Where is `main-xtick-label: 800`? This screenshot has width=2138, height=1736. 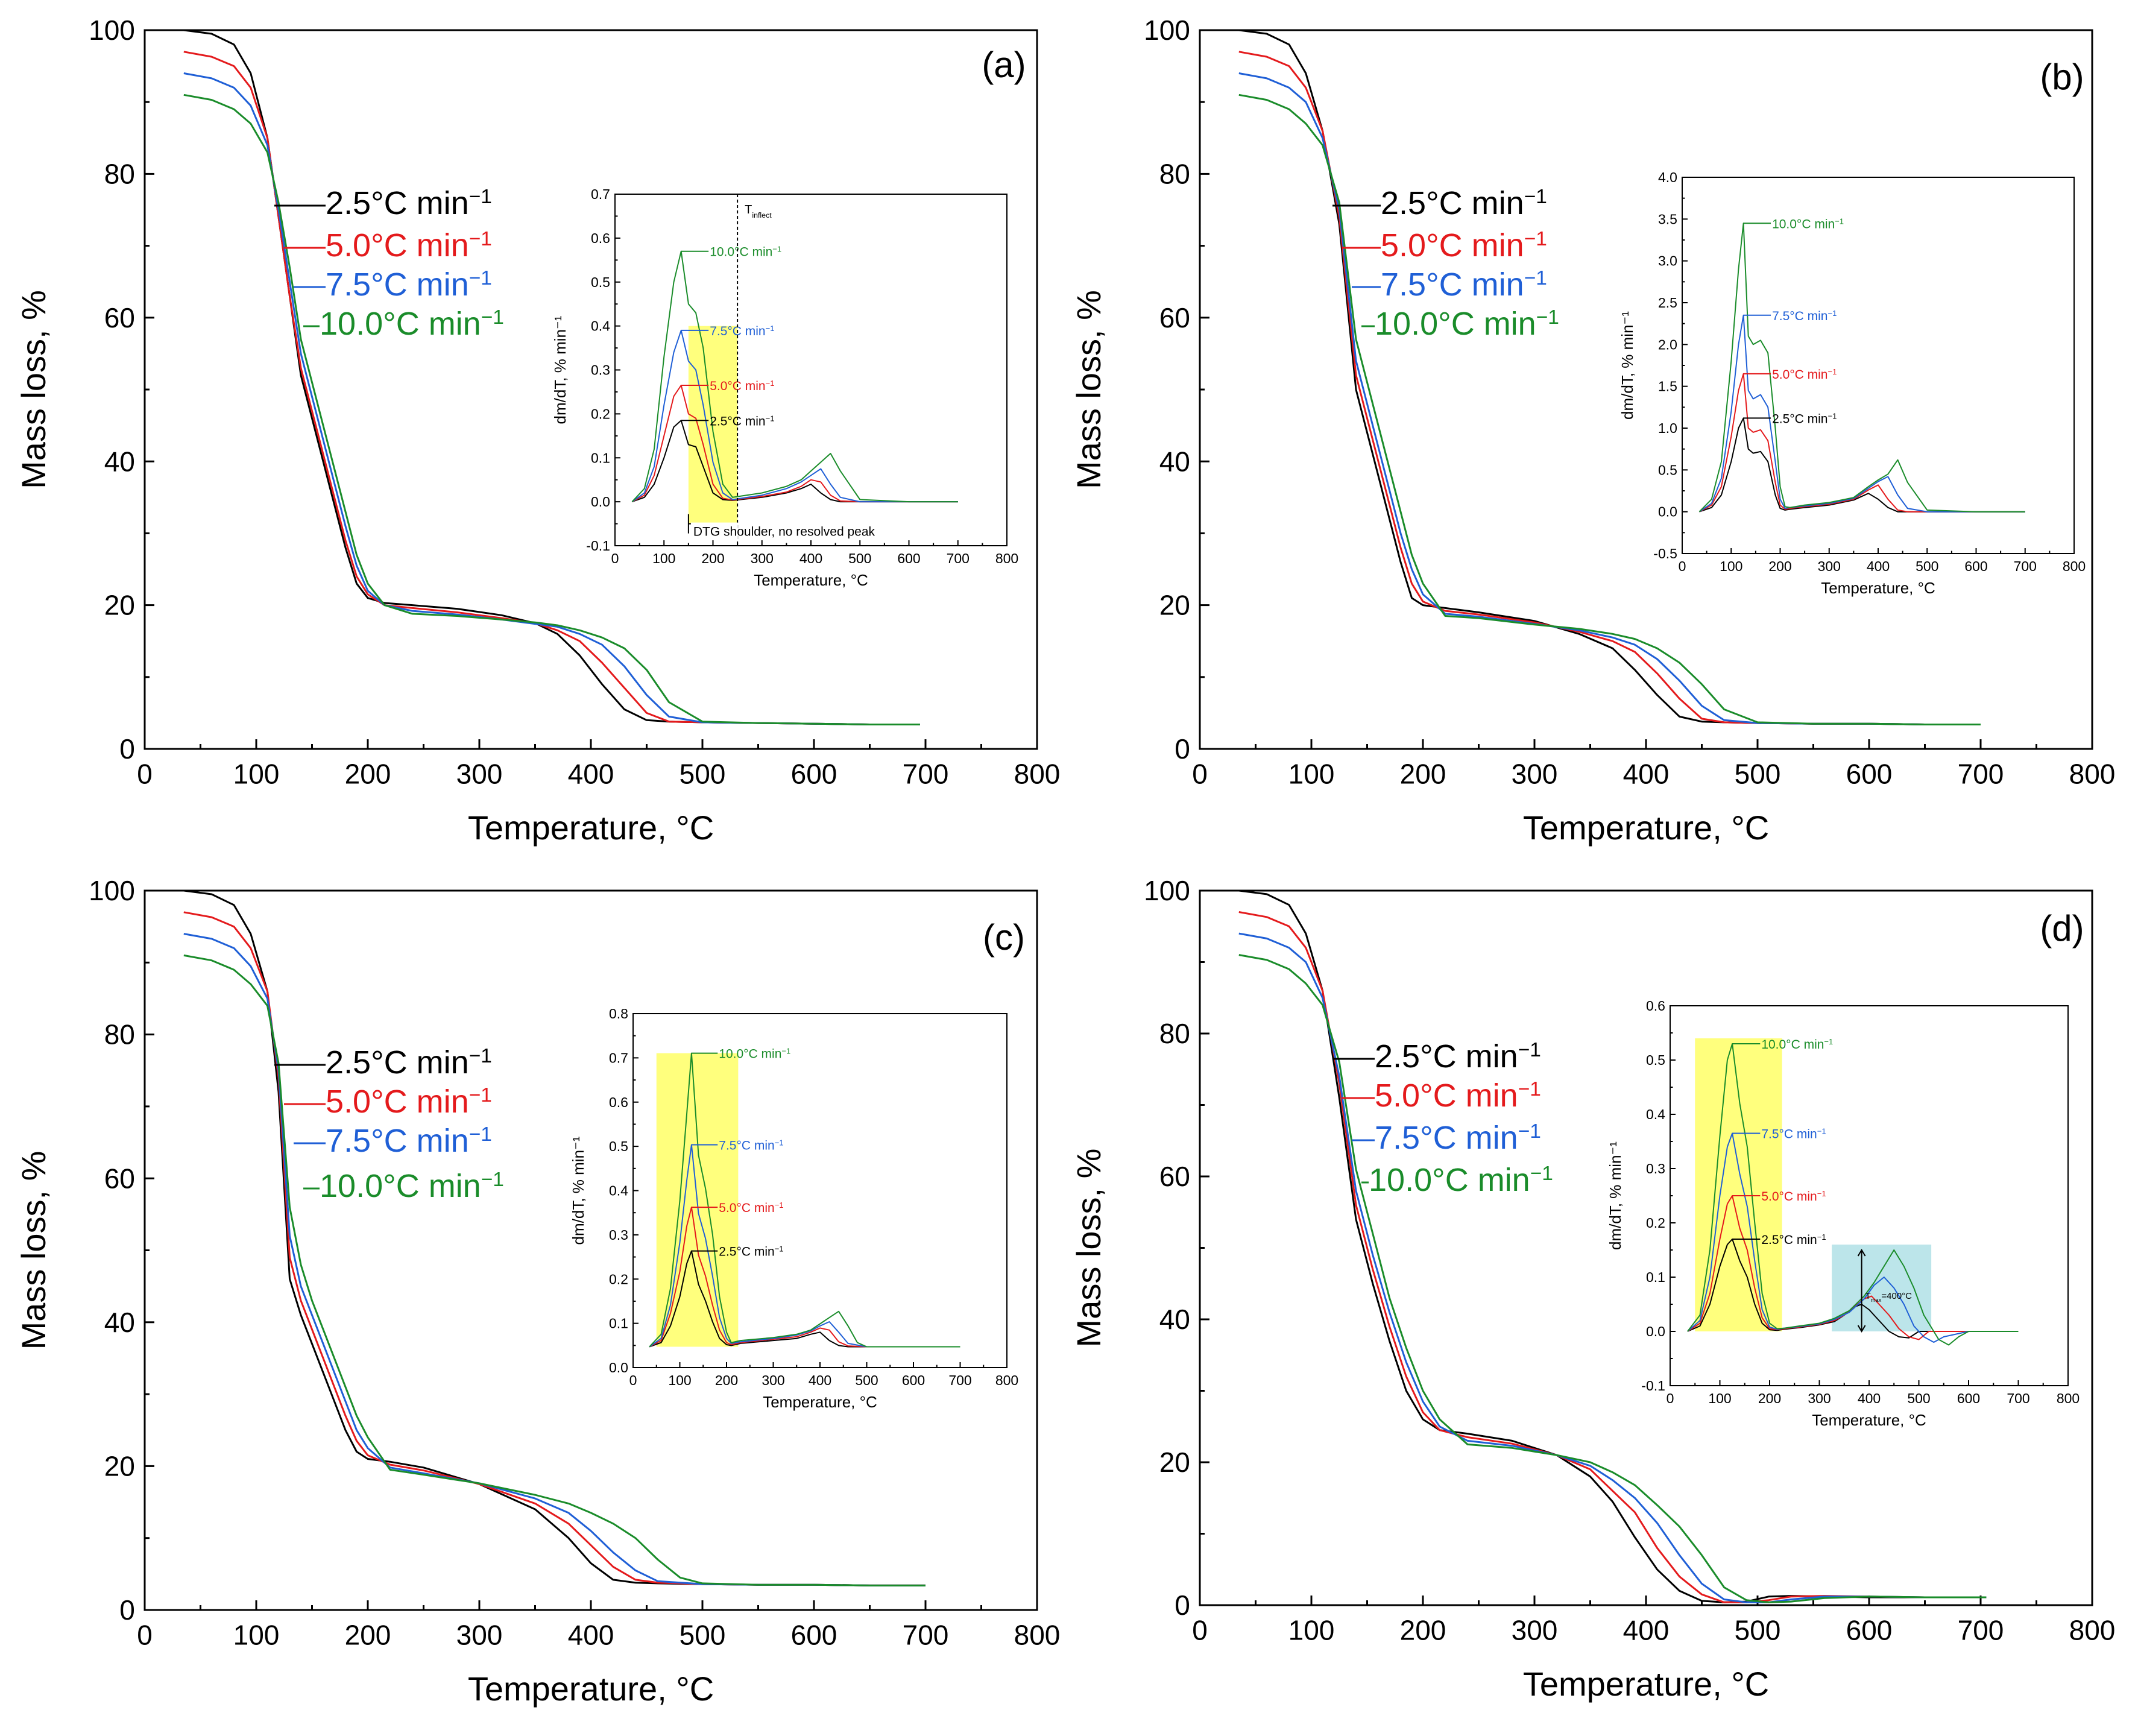 main-xtick-label: 800 is located at coordinates (1037, 1635).